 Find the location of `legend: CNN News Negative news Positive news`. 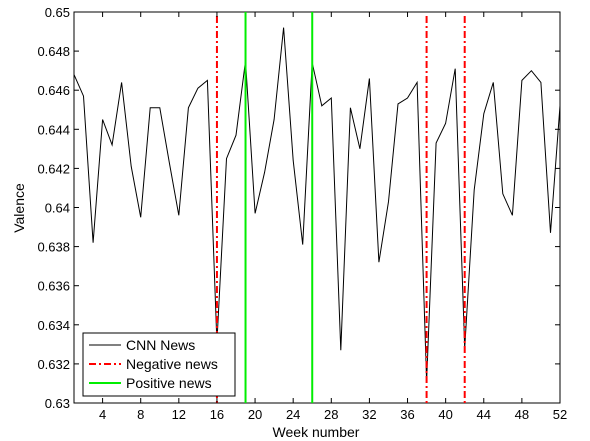

legend: CNN News Negative news Positive news is located at coordinates (159, 364).